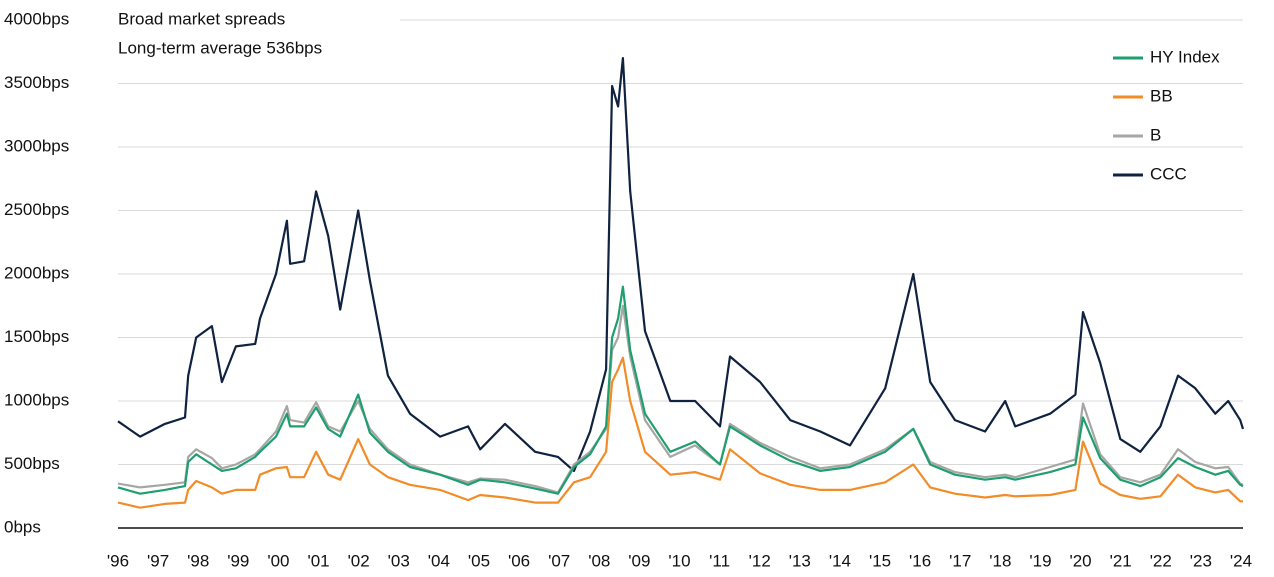 The width and height of the screenshot is (1274, 577). Describe the element at coordinates (519, 560) in the screenshot. I see `x-tick-label: '06` at that location.